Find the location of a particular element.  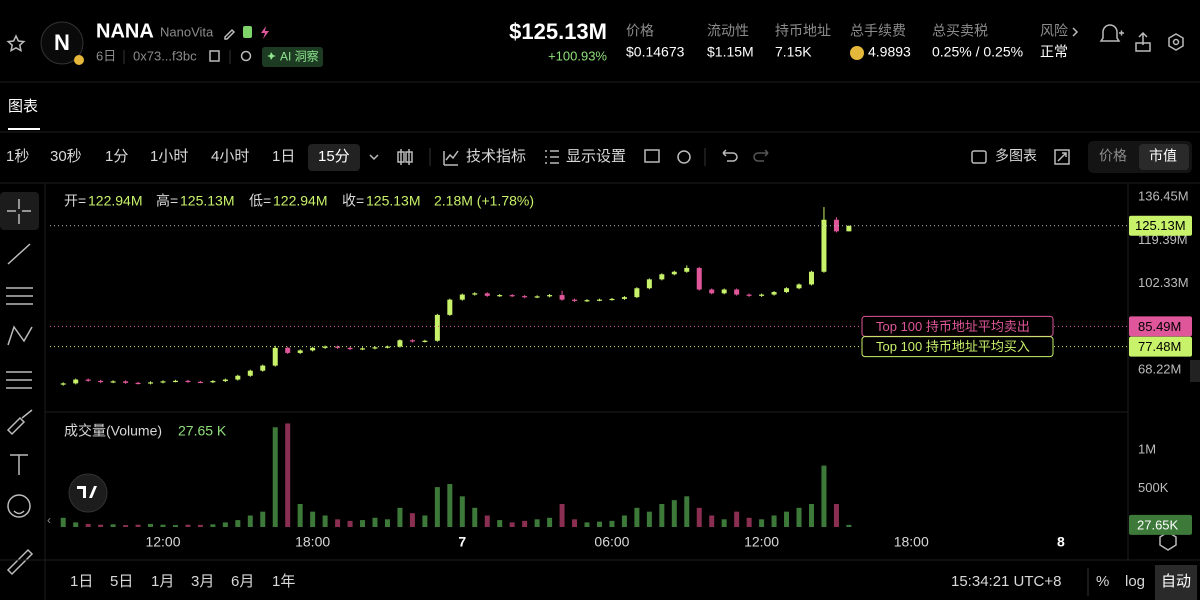

tab: 图表 is located at coordinates (23, 106).